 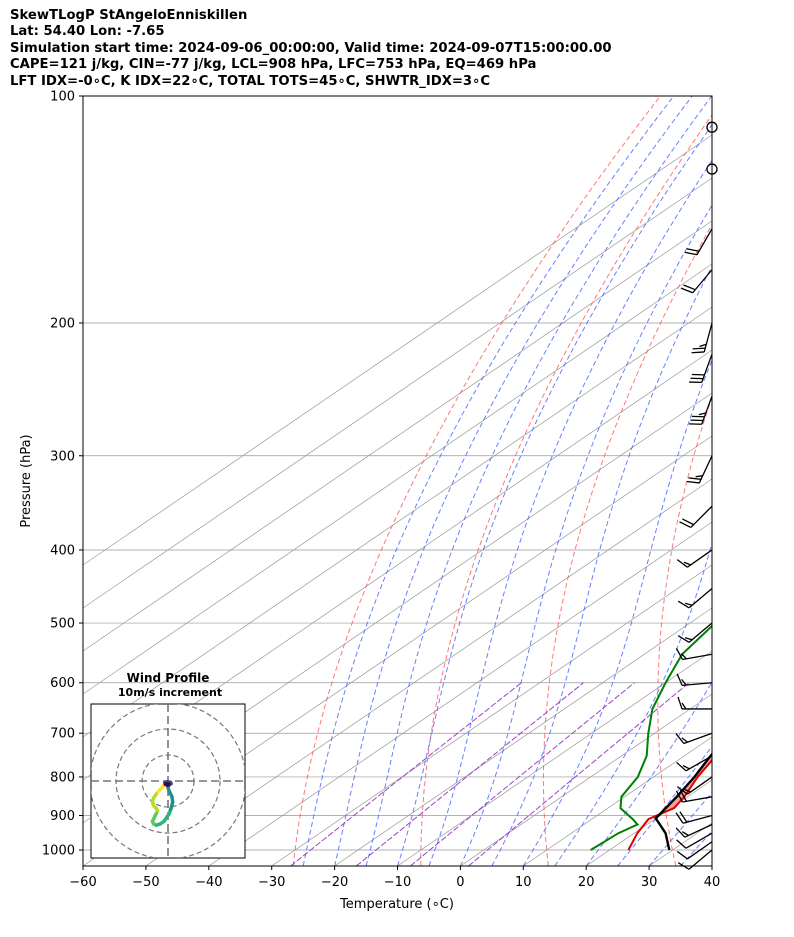 I want to click on cin-area, so click(x=681, y=788).